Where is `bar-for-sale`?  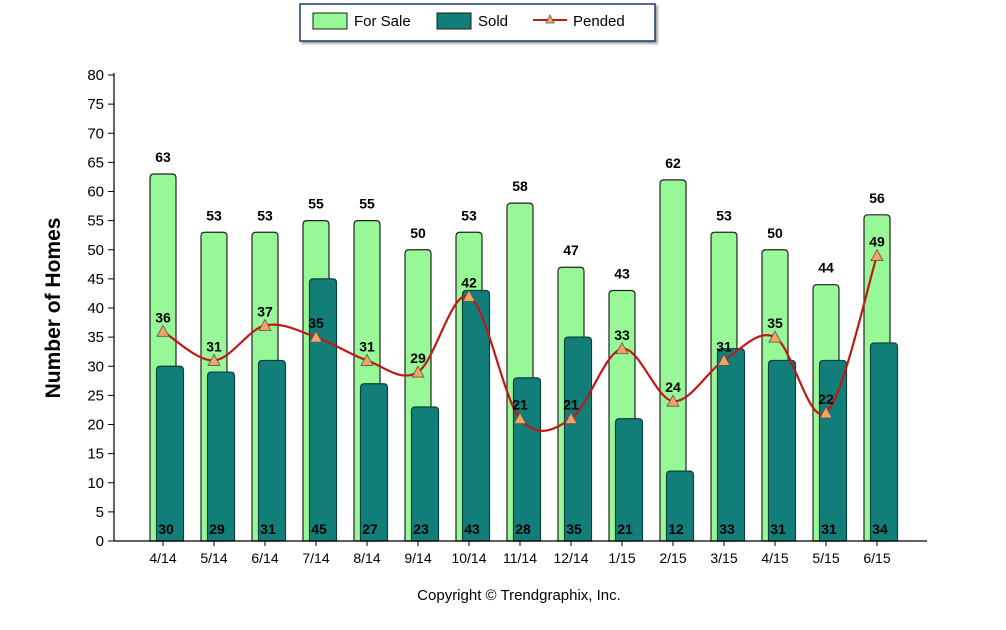 bar-for-sale is located at coordinates (673, 360).